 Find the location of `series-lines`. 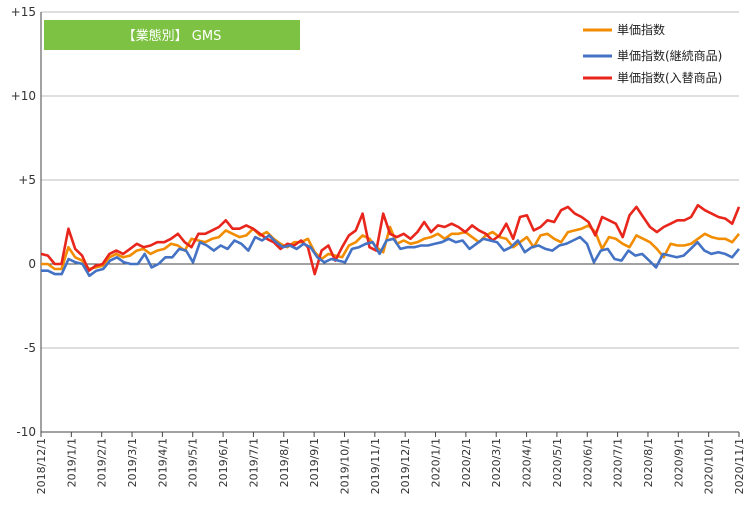

series-lines is located at coordinates (390, 240).